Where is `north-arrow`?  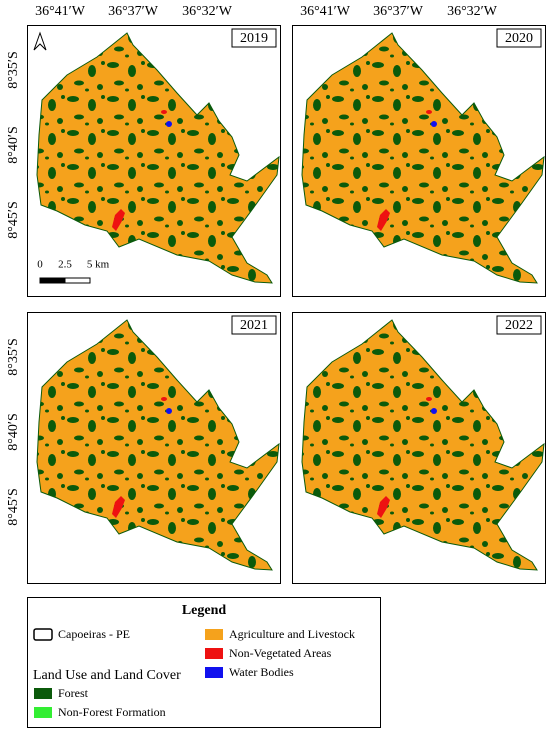 north-arrow is located at coordinates (40, 41).